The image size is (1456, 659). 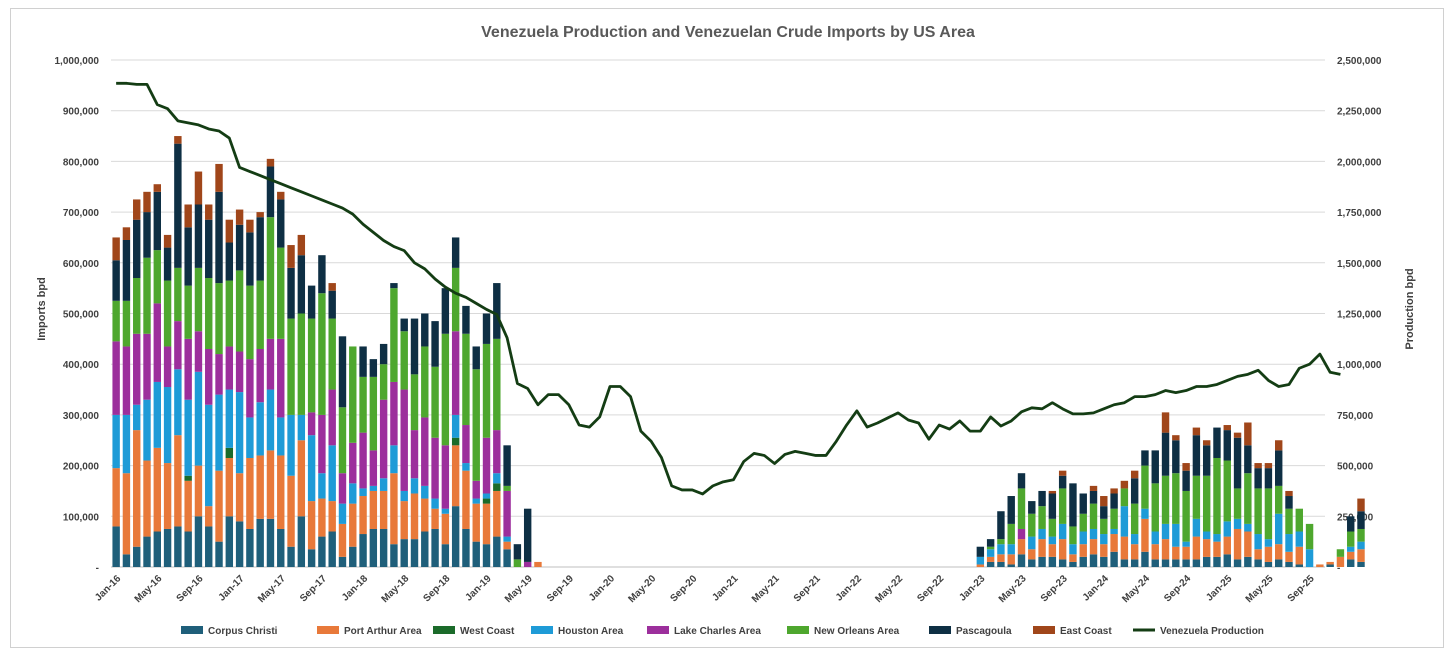 What do you see at coordinates (984, 631) in the screenshot?
I see `legend-label: Pascagoula` at bounding box center [984, 631].